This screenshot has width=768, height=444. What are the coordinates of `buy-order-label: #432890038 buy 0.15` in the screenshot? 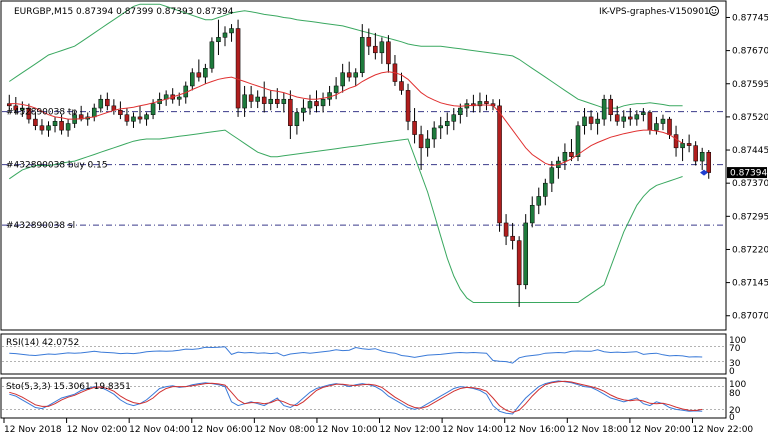 It's located at (57, 166).